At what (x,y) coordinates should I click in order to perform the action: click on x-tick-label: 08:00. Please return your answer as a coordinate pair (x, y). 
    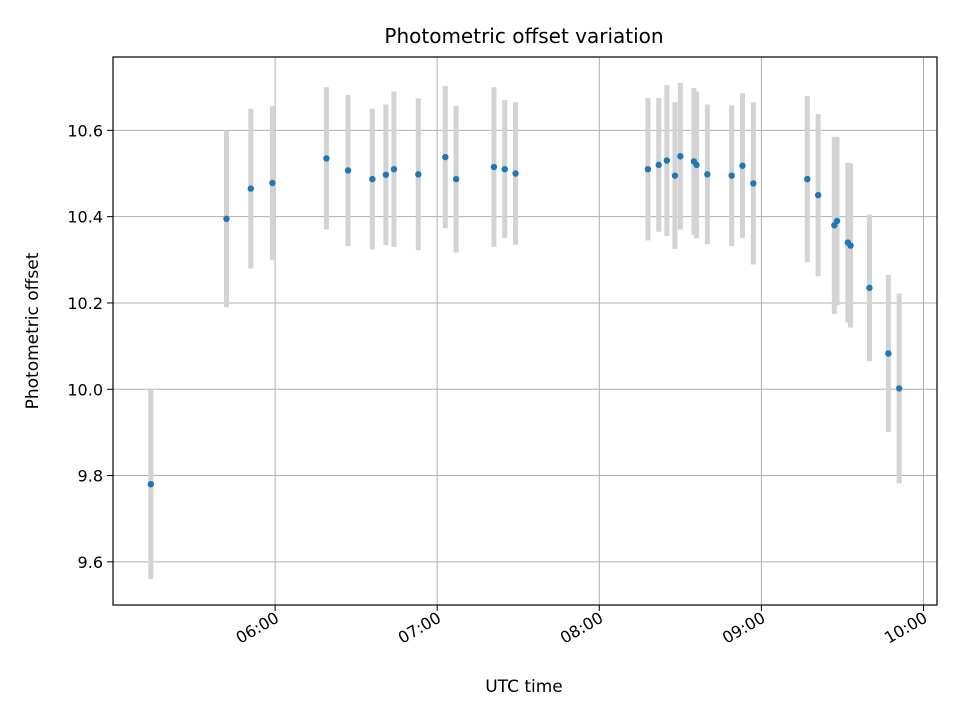
    Looking at the image, I should click on (581, 628).